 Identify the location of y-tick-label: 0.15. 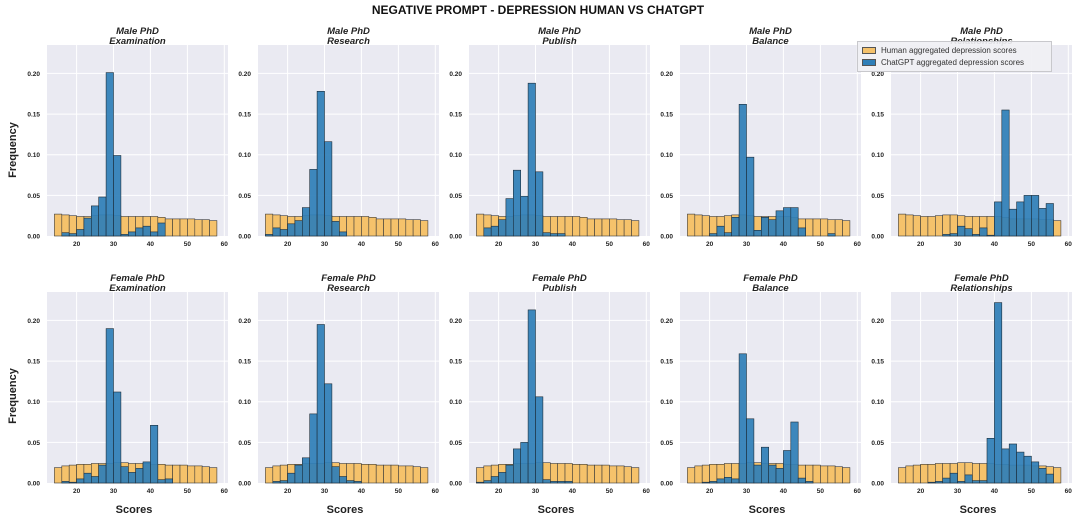
(455, 362).